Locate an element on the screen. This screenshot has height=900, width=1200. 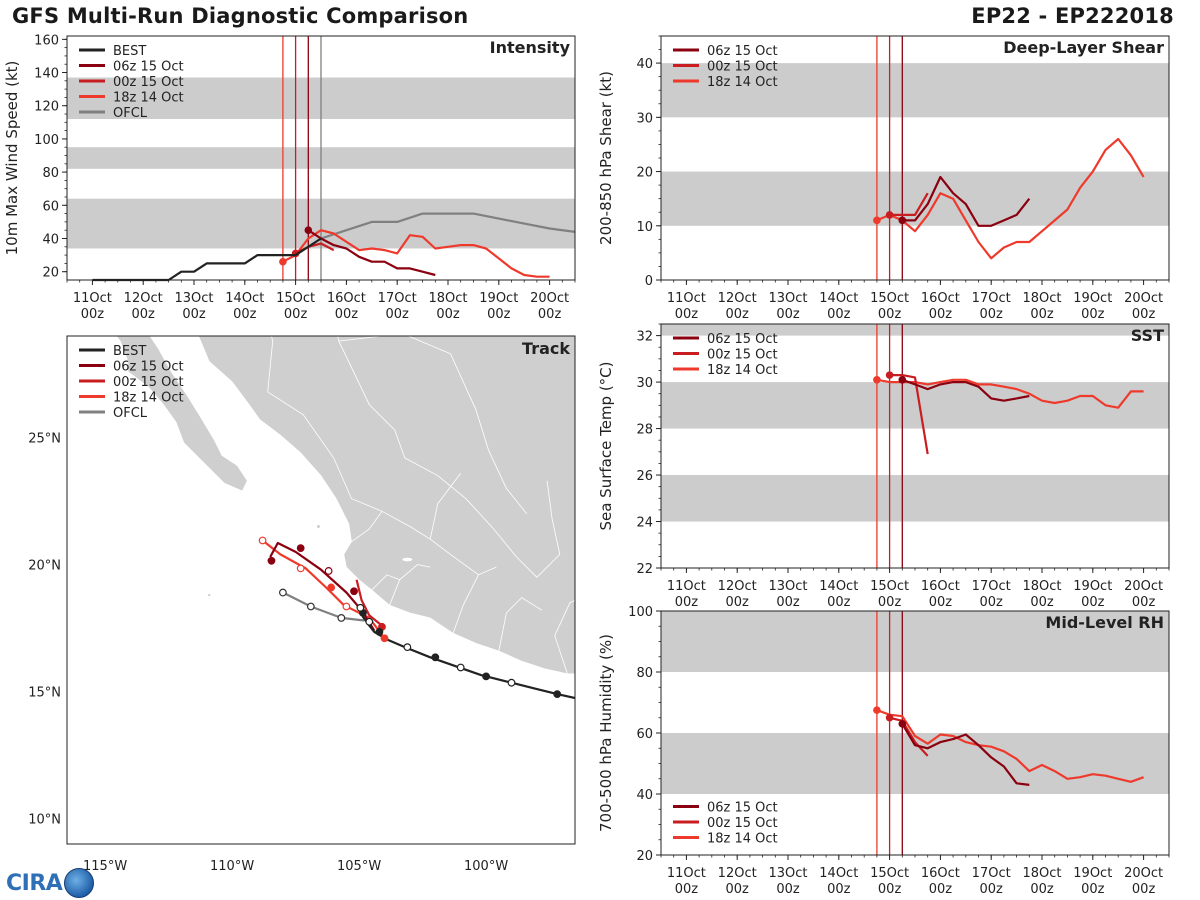
shear-xtick-label: 15Oct is located at coordinates (889, 298).